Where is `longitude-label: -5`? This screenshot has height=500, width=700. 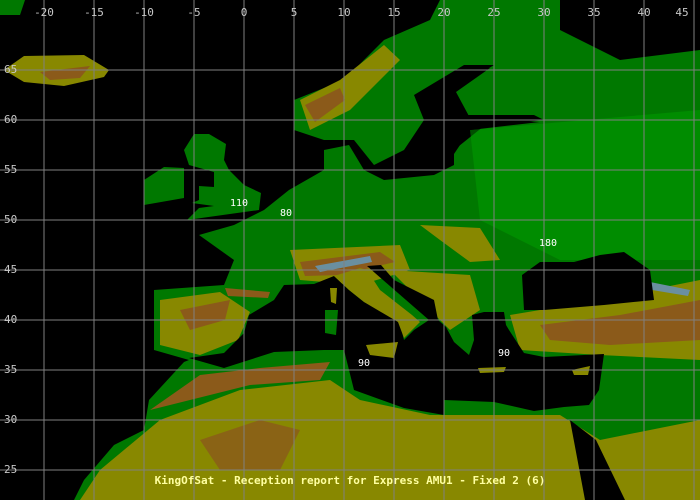
longitude-label: -5 is located at coordinates (193, 12).